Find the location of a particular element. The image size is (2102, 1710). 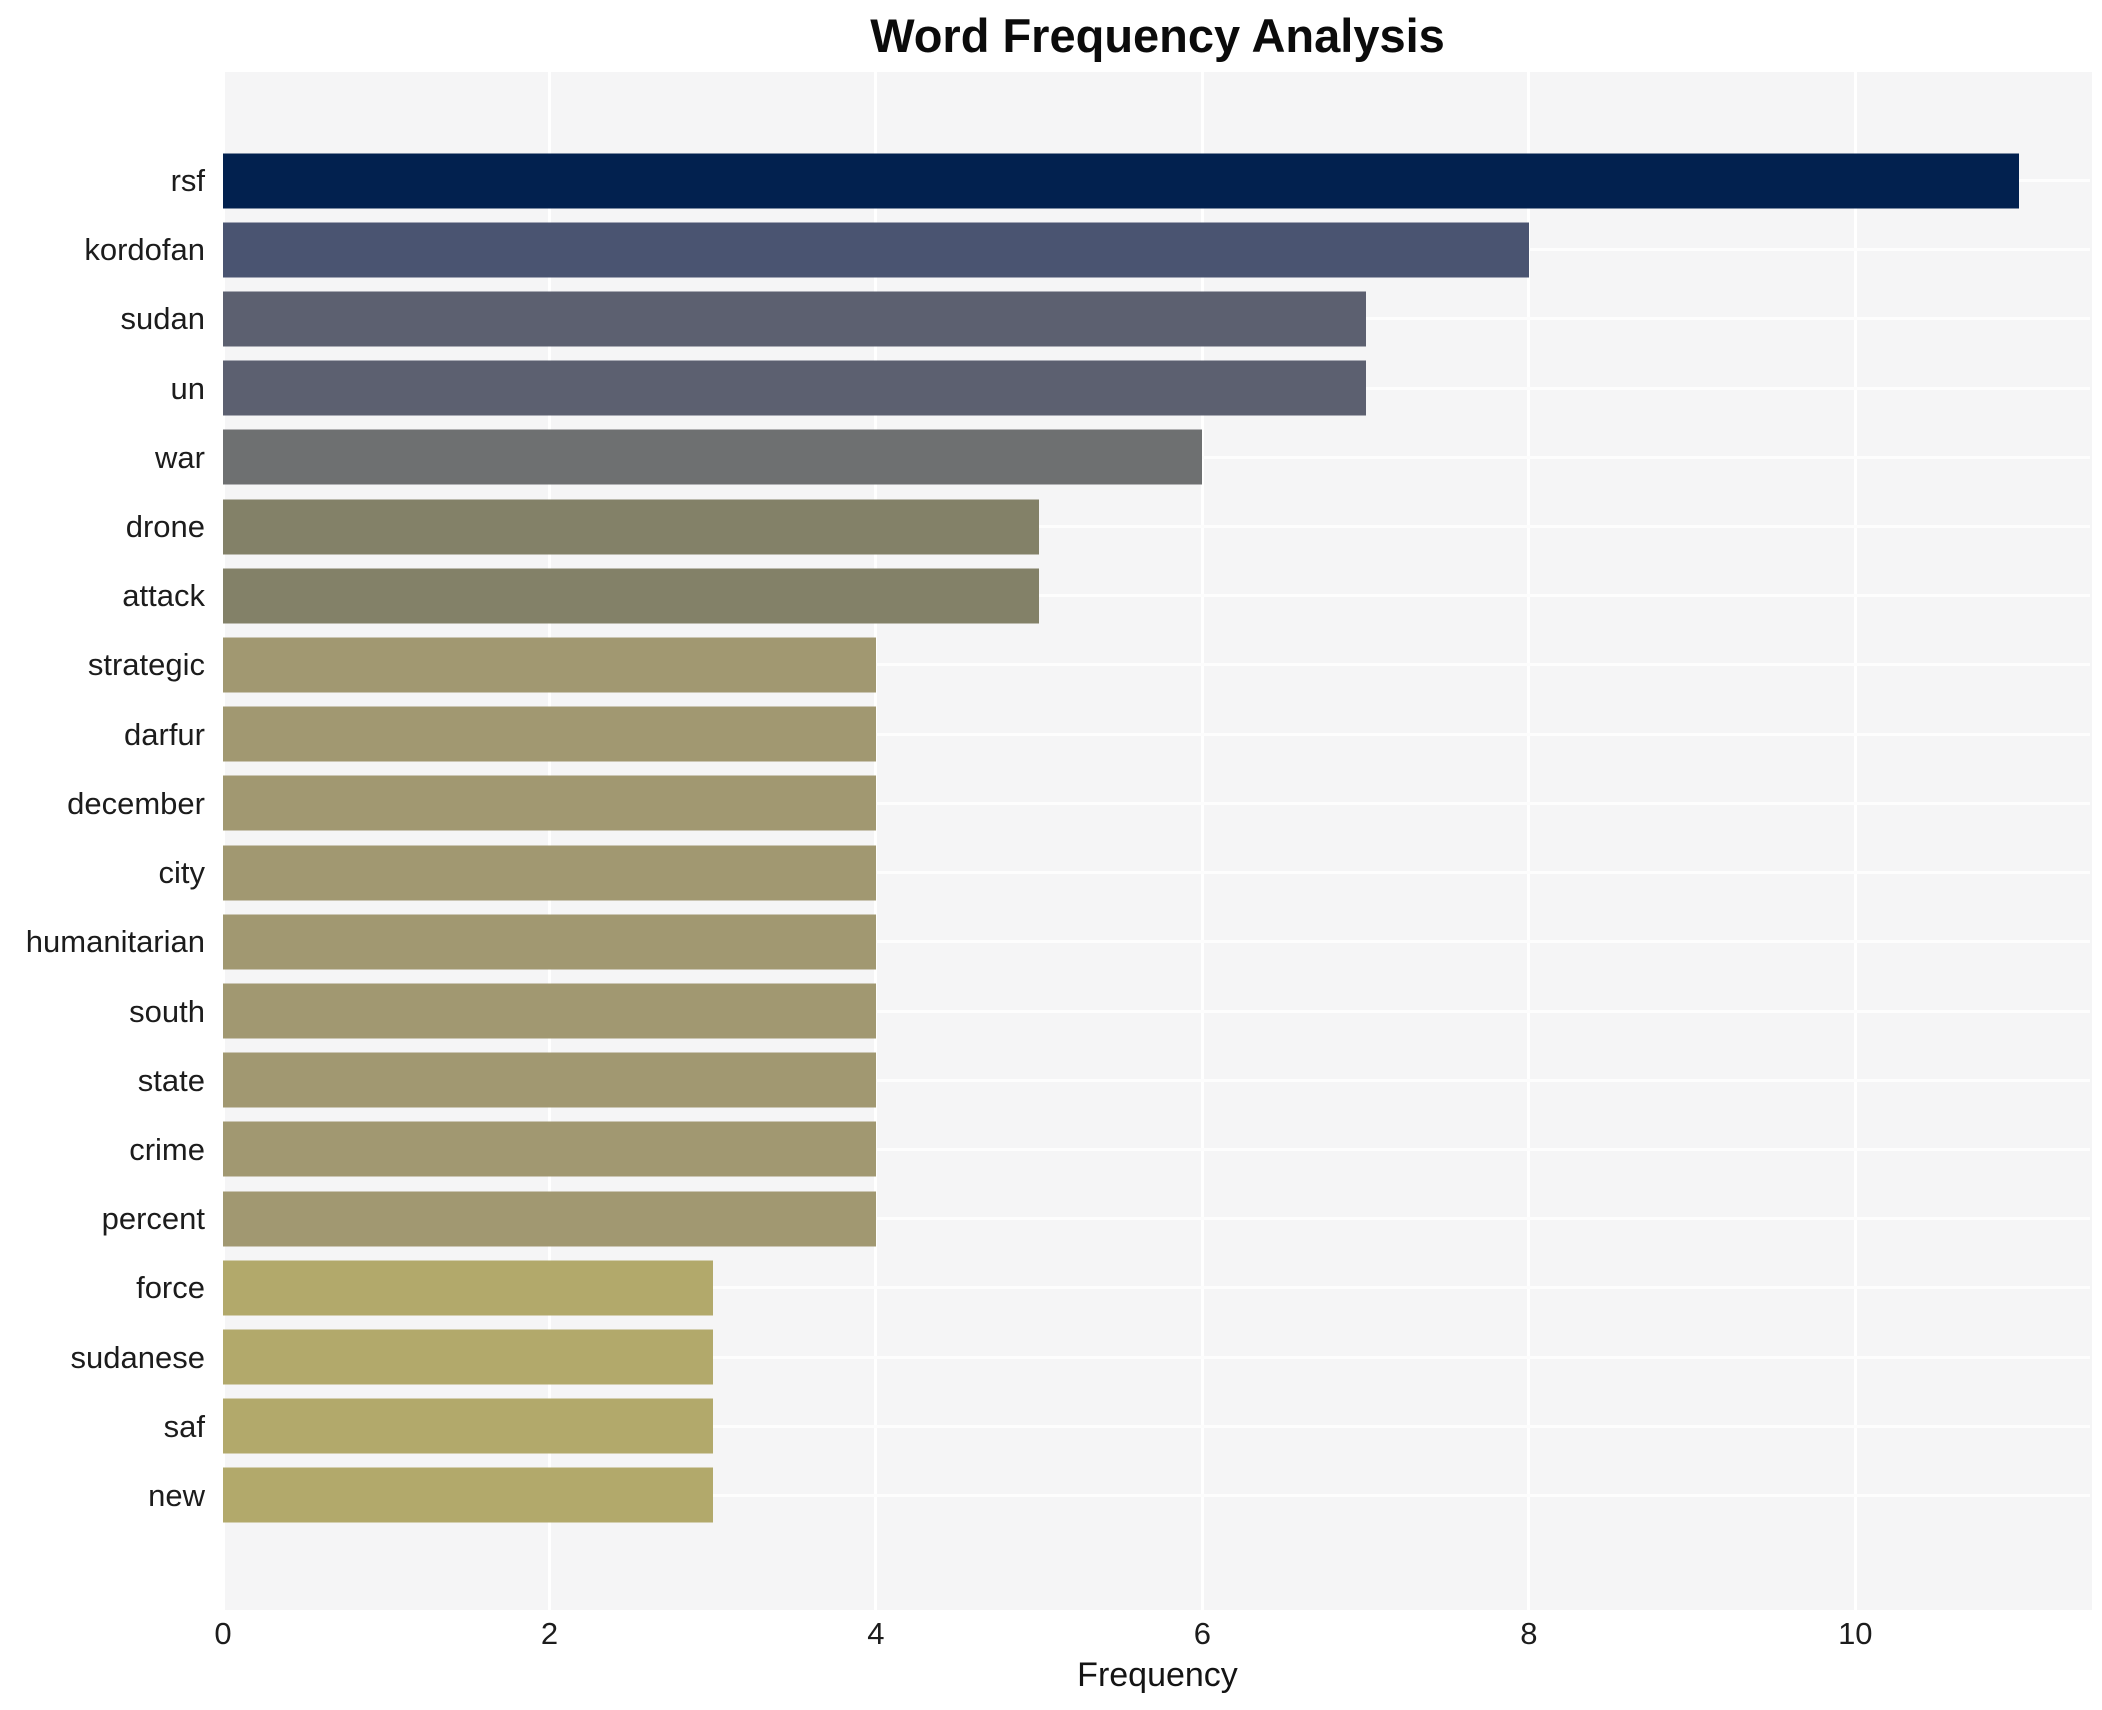

bar-row: new is located at coordinates (1046, 1495).